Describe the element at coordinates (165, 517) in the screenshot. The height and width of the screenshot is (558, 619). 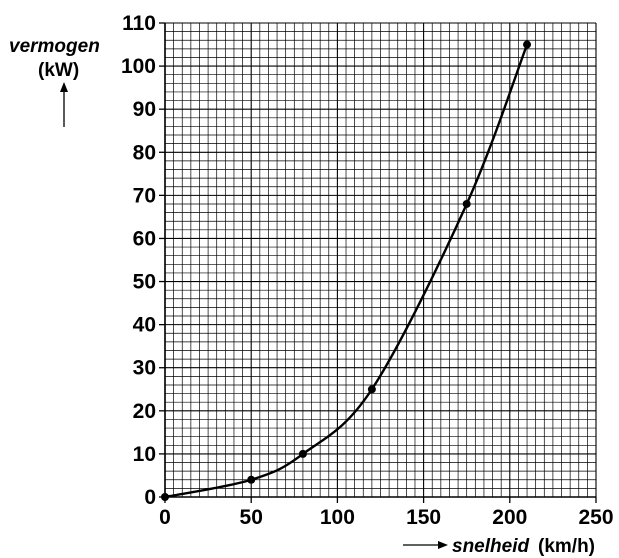
I see `x-tick-label: 0` at that location.